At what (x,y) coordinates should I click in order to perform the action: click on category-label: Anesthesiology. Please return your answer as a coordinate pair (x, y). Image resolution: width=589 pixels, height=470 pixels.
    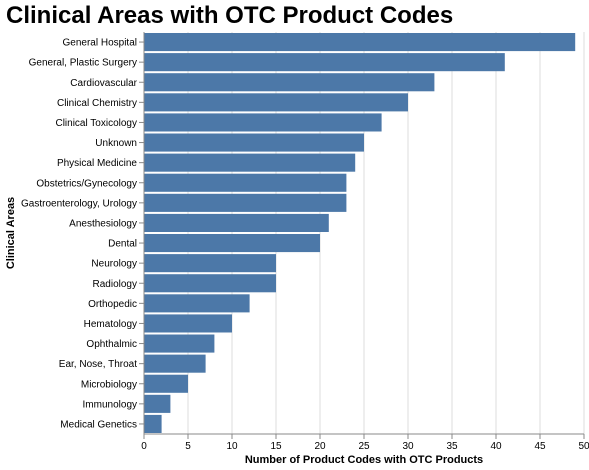
    Looking at the image, I should click on (103, 223).